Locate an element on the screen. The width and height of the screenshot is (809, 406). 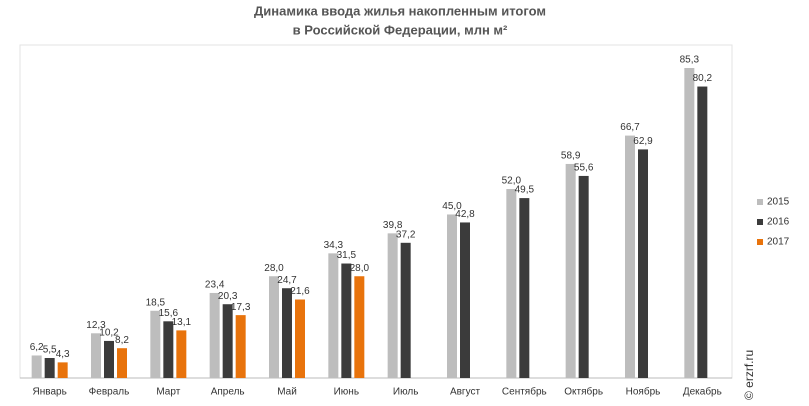
data-label: 18,5 is located at coordinates (156, 302).